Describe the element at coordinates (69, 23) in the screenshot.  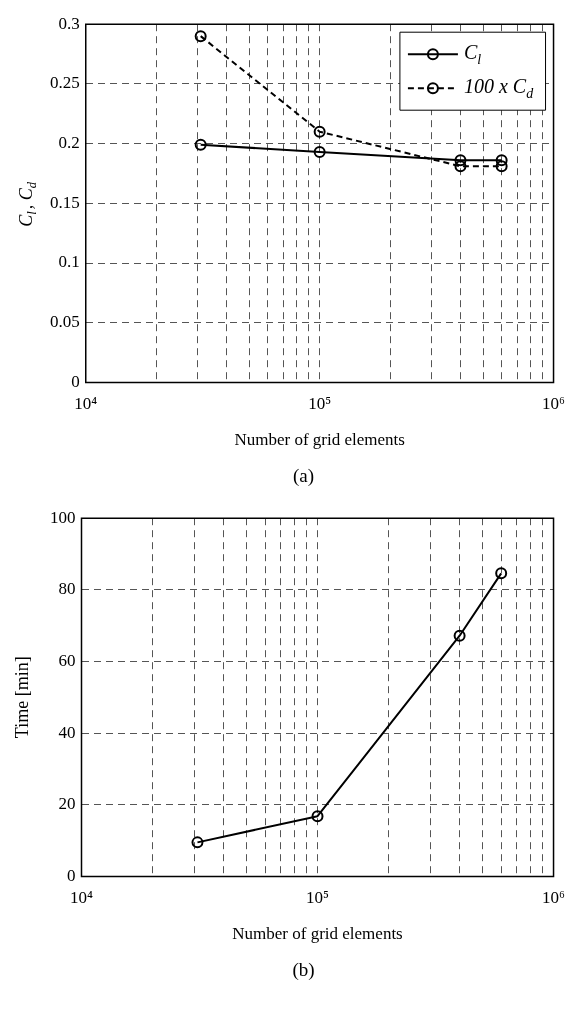
I see `y-tick-label: 0.3` at that location.